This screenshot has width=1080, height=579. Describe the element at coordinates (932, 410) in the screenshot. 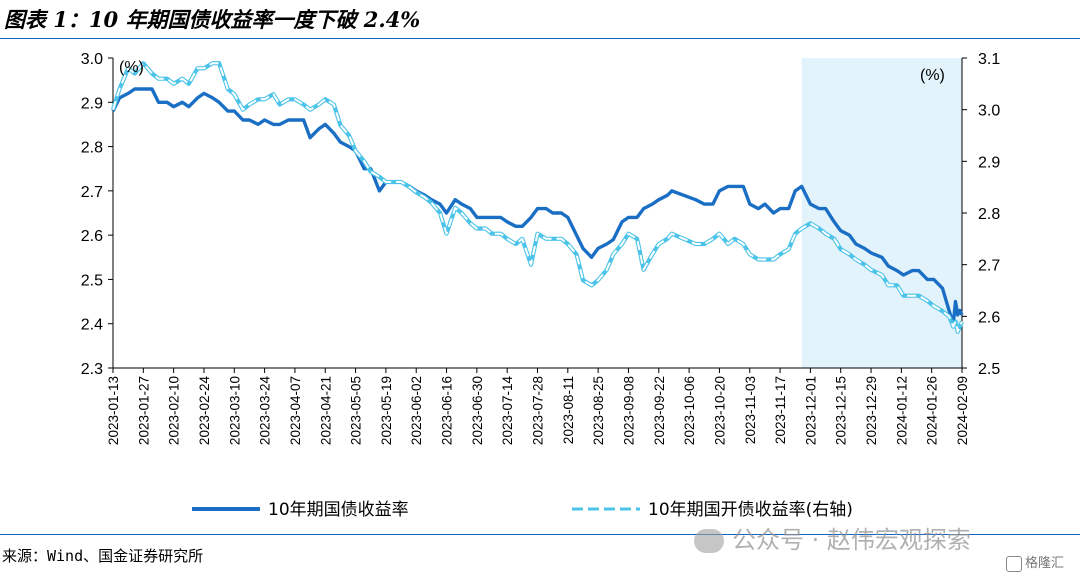

I see `x-tick-label: 2024-01-26` at that location.